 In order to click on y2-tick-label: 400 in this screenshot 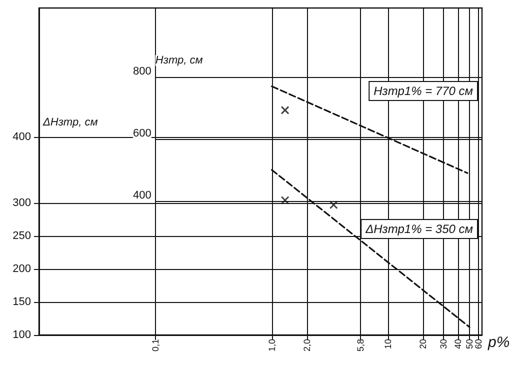, I will do `click(142, 196)`.